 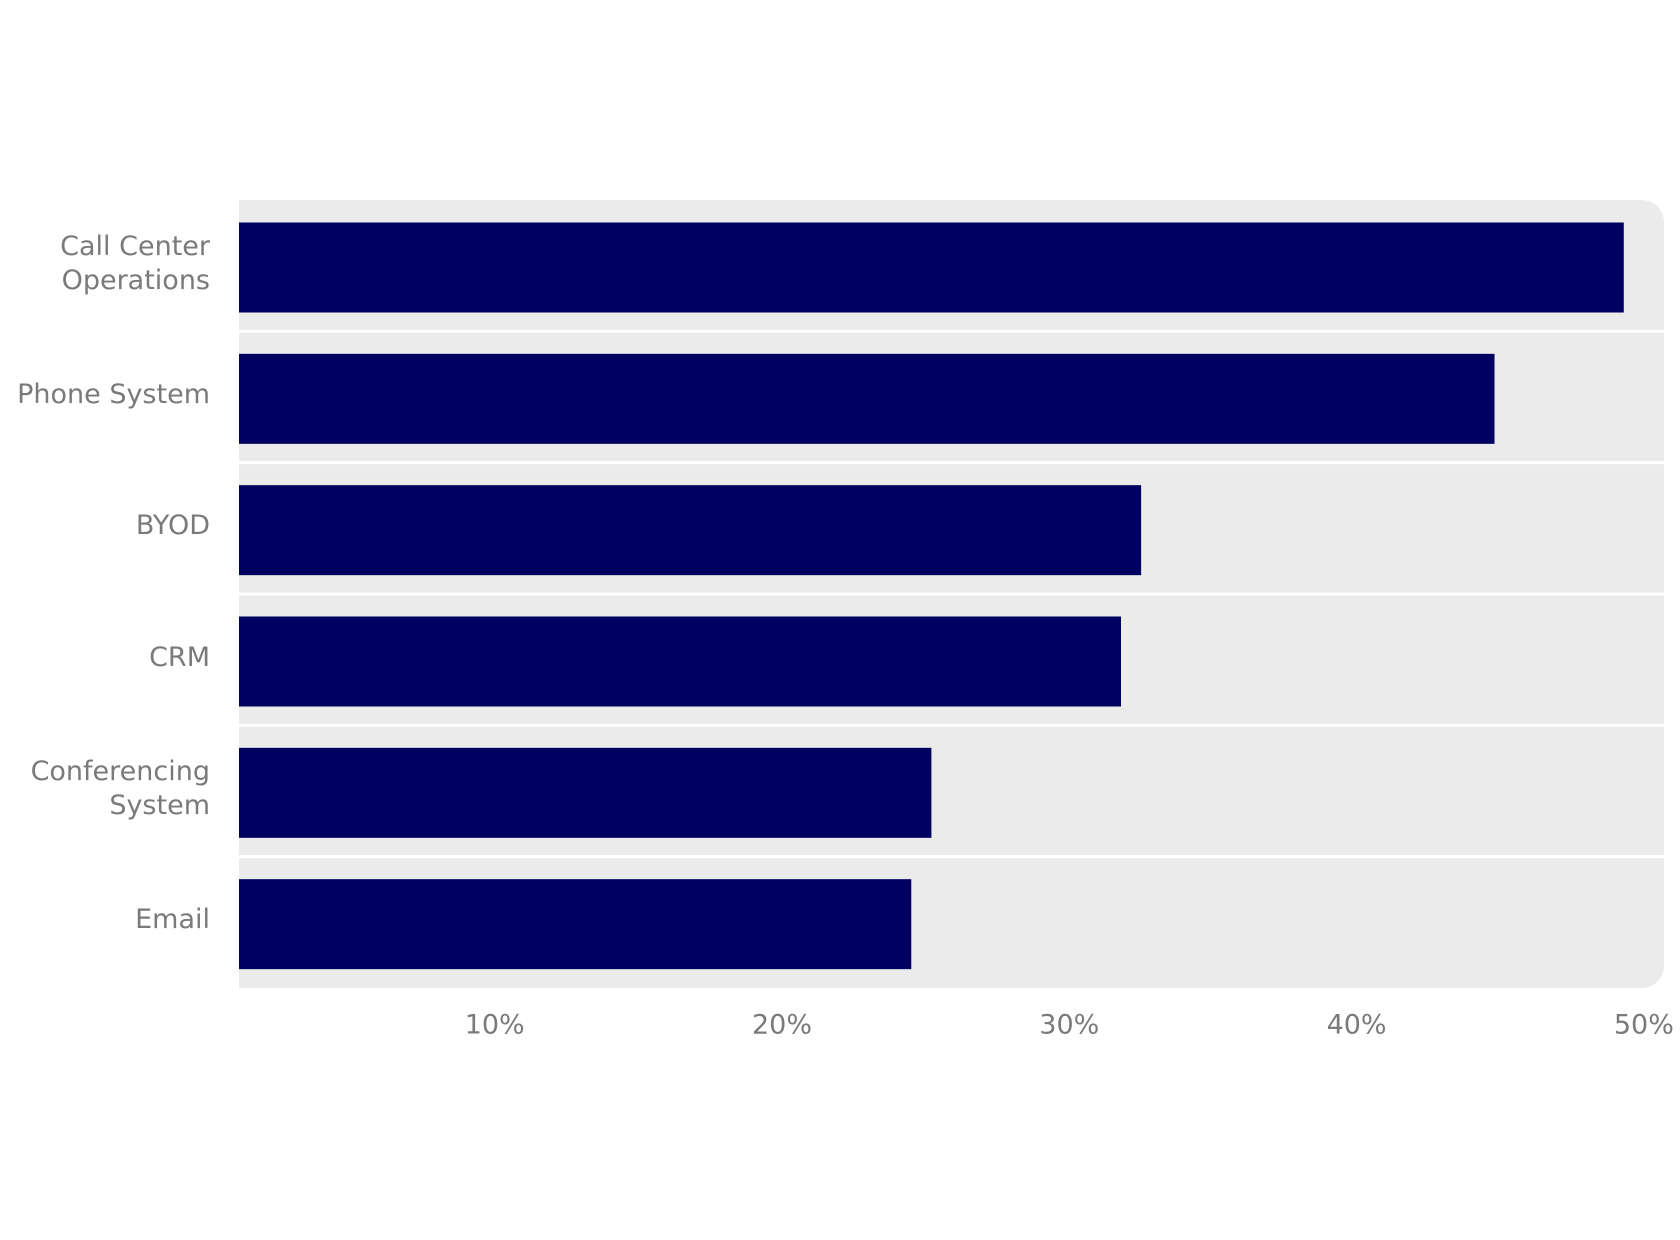 What do you see at coordinates (172, 920) in the screenshot?
I see `y-tick-label: Email` at bounding box center [172, 920].